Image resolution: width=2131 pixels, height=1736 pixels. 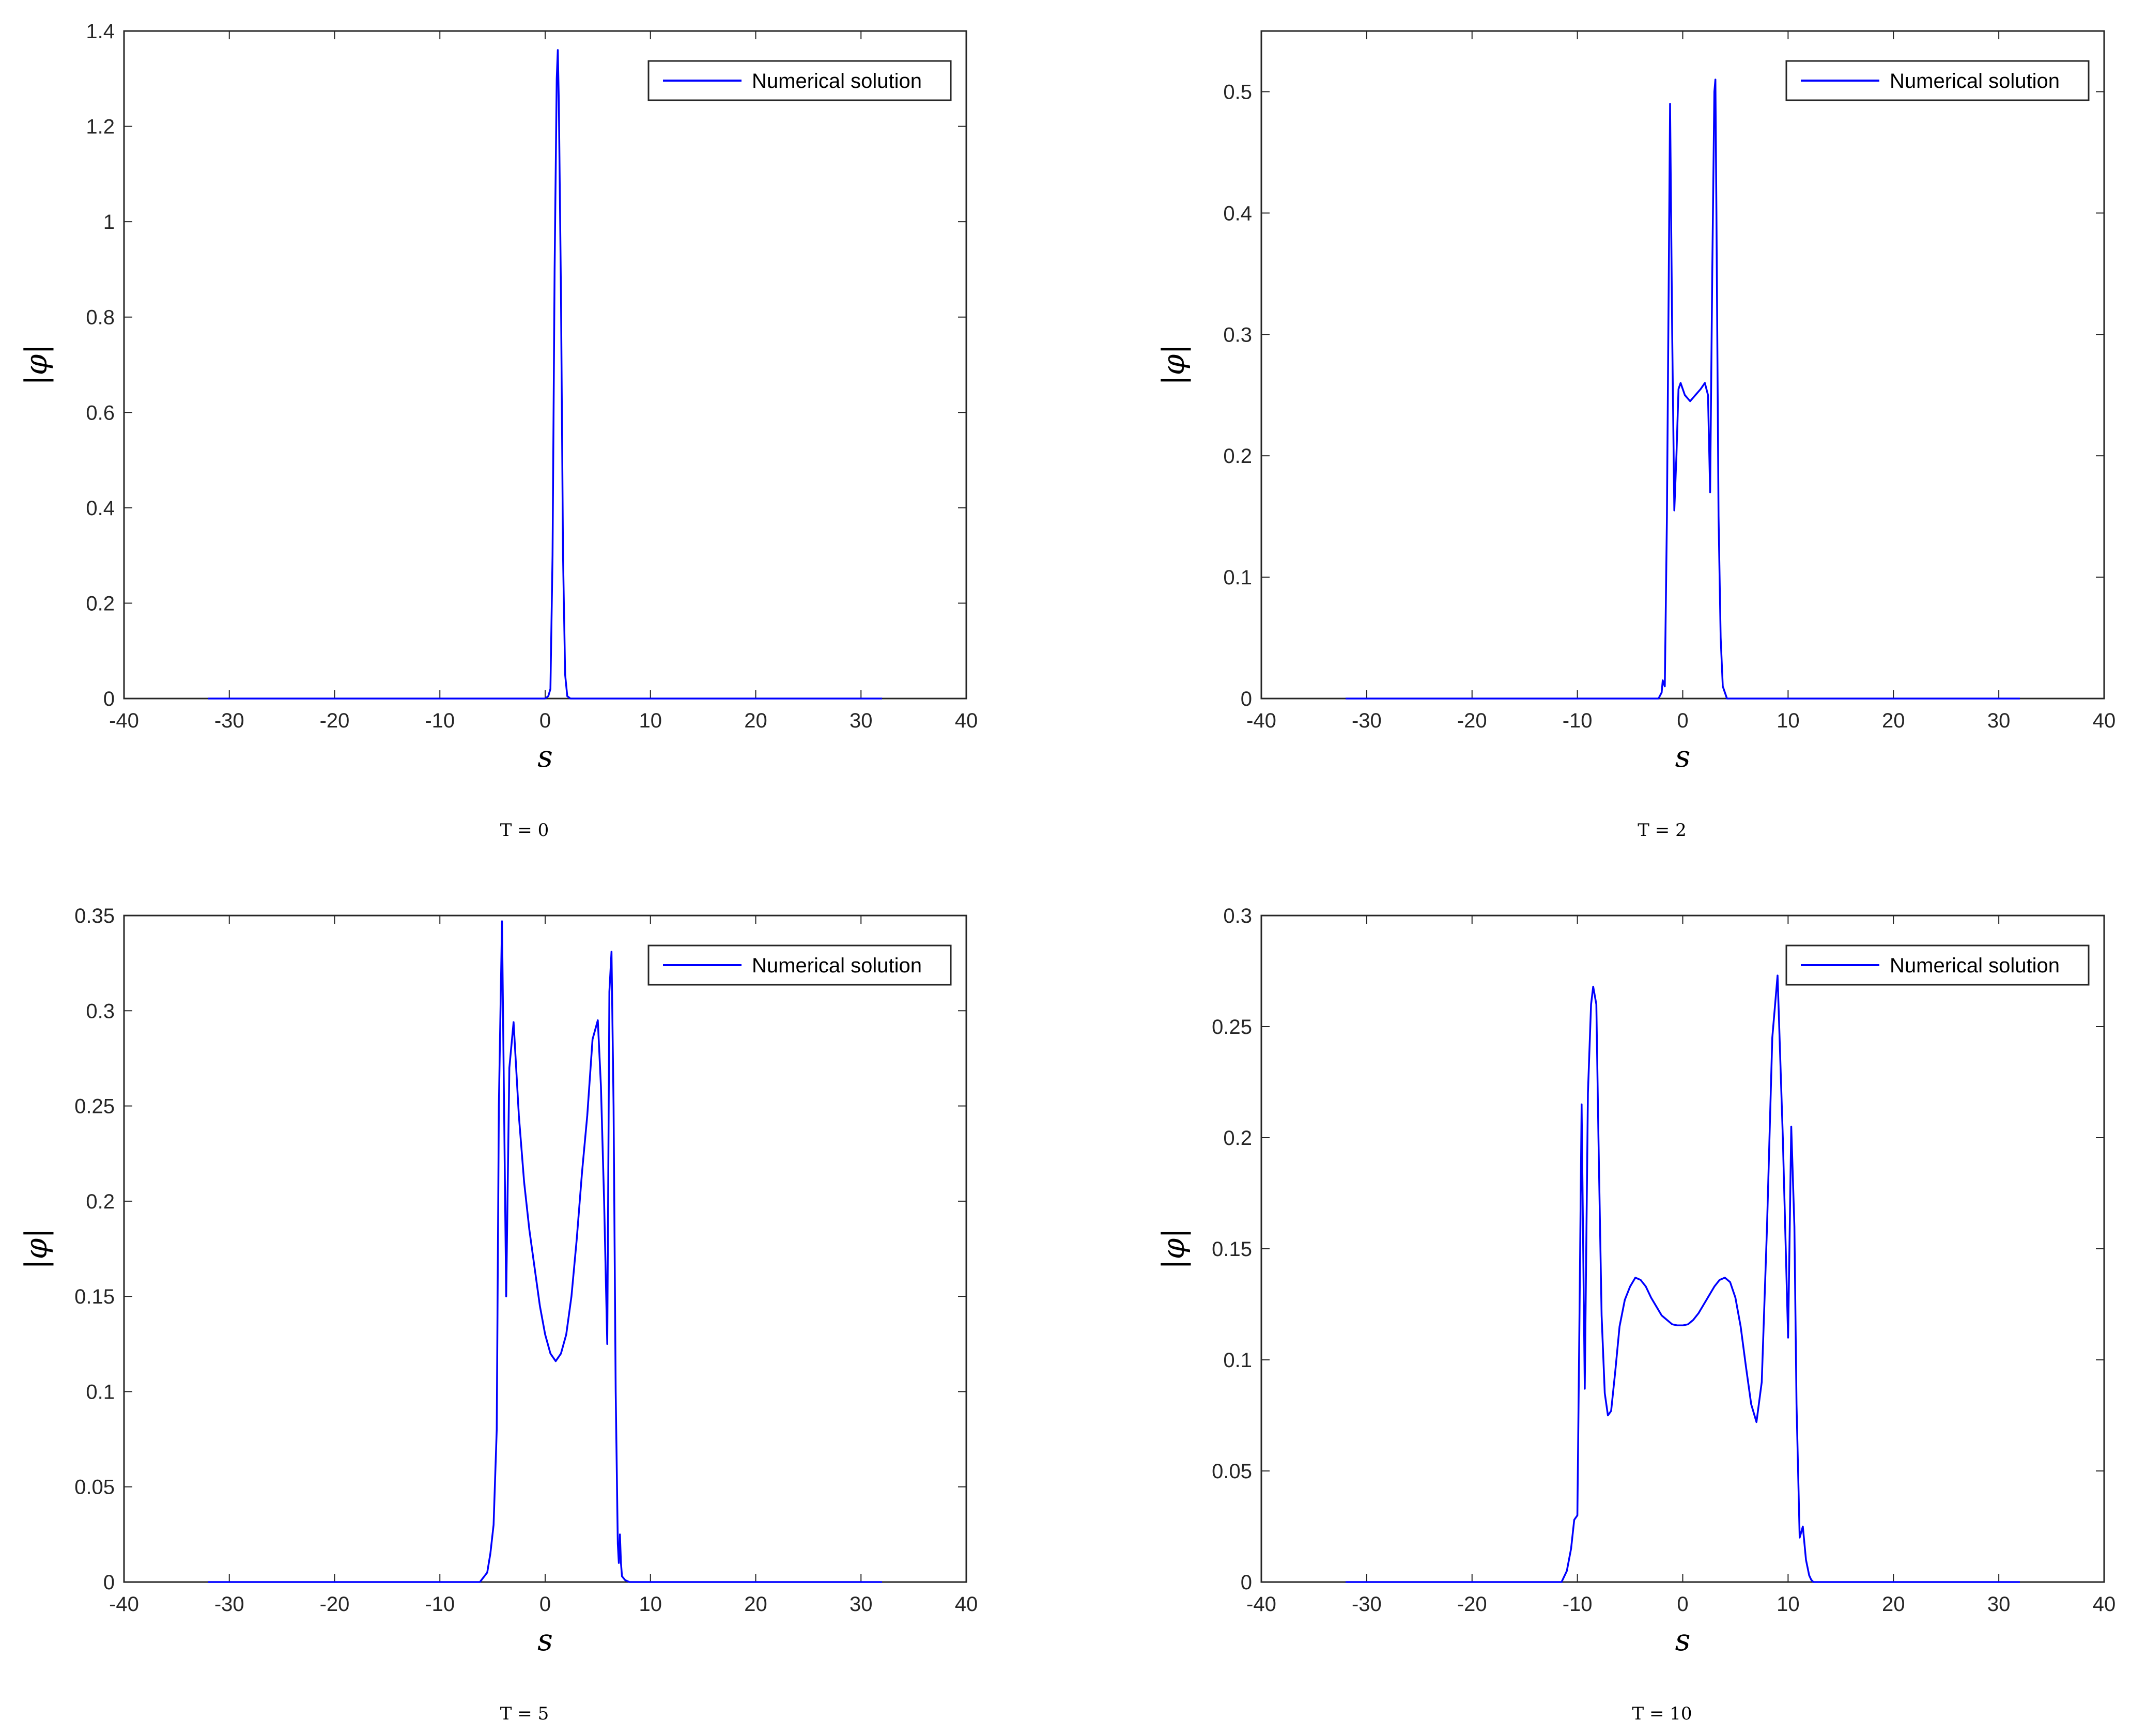 I want to click on y-tick-label: 1.4, so click(x=100, y=32).